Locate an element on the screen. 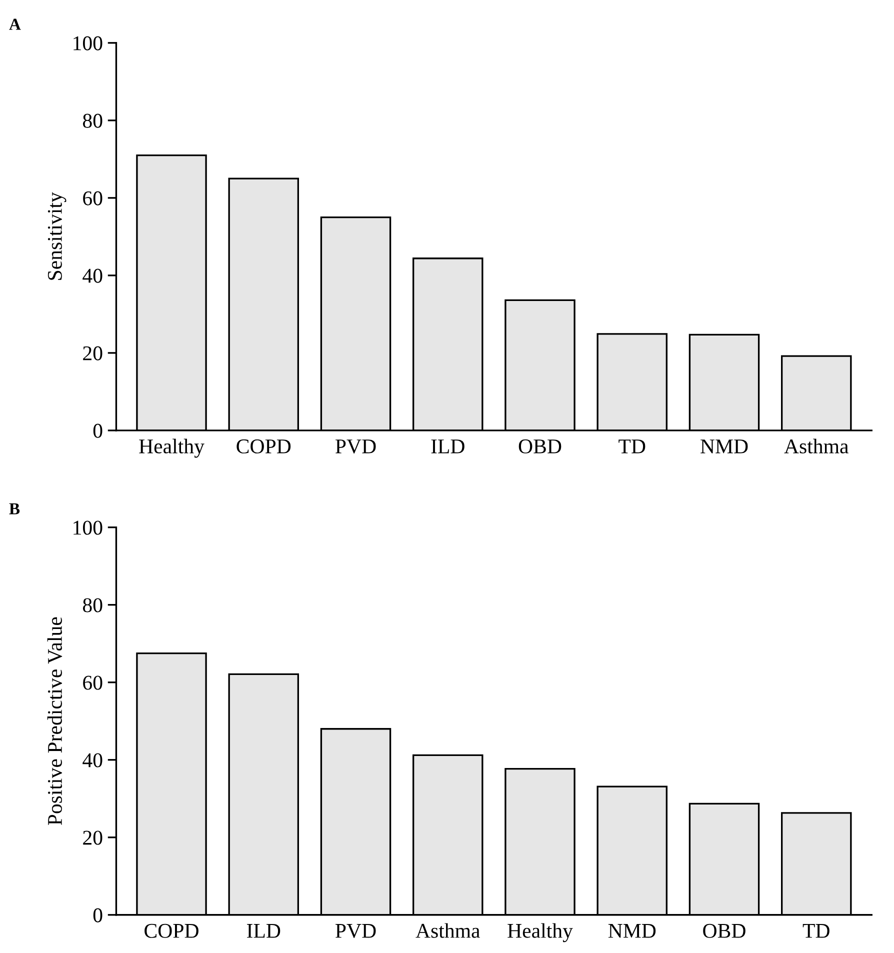 The image size is (894, 953). text: B is located at coordinates (14, 508).